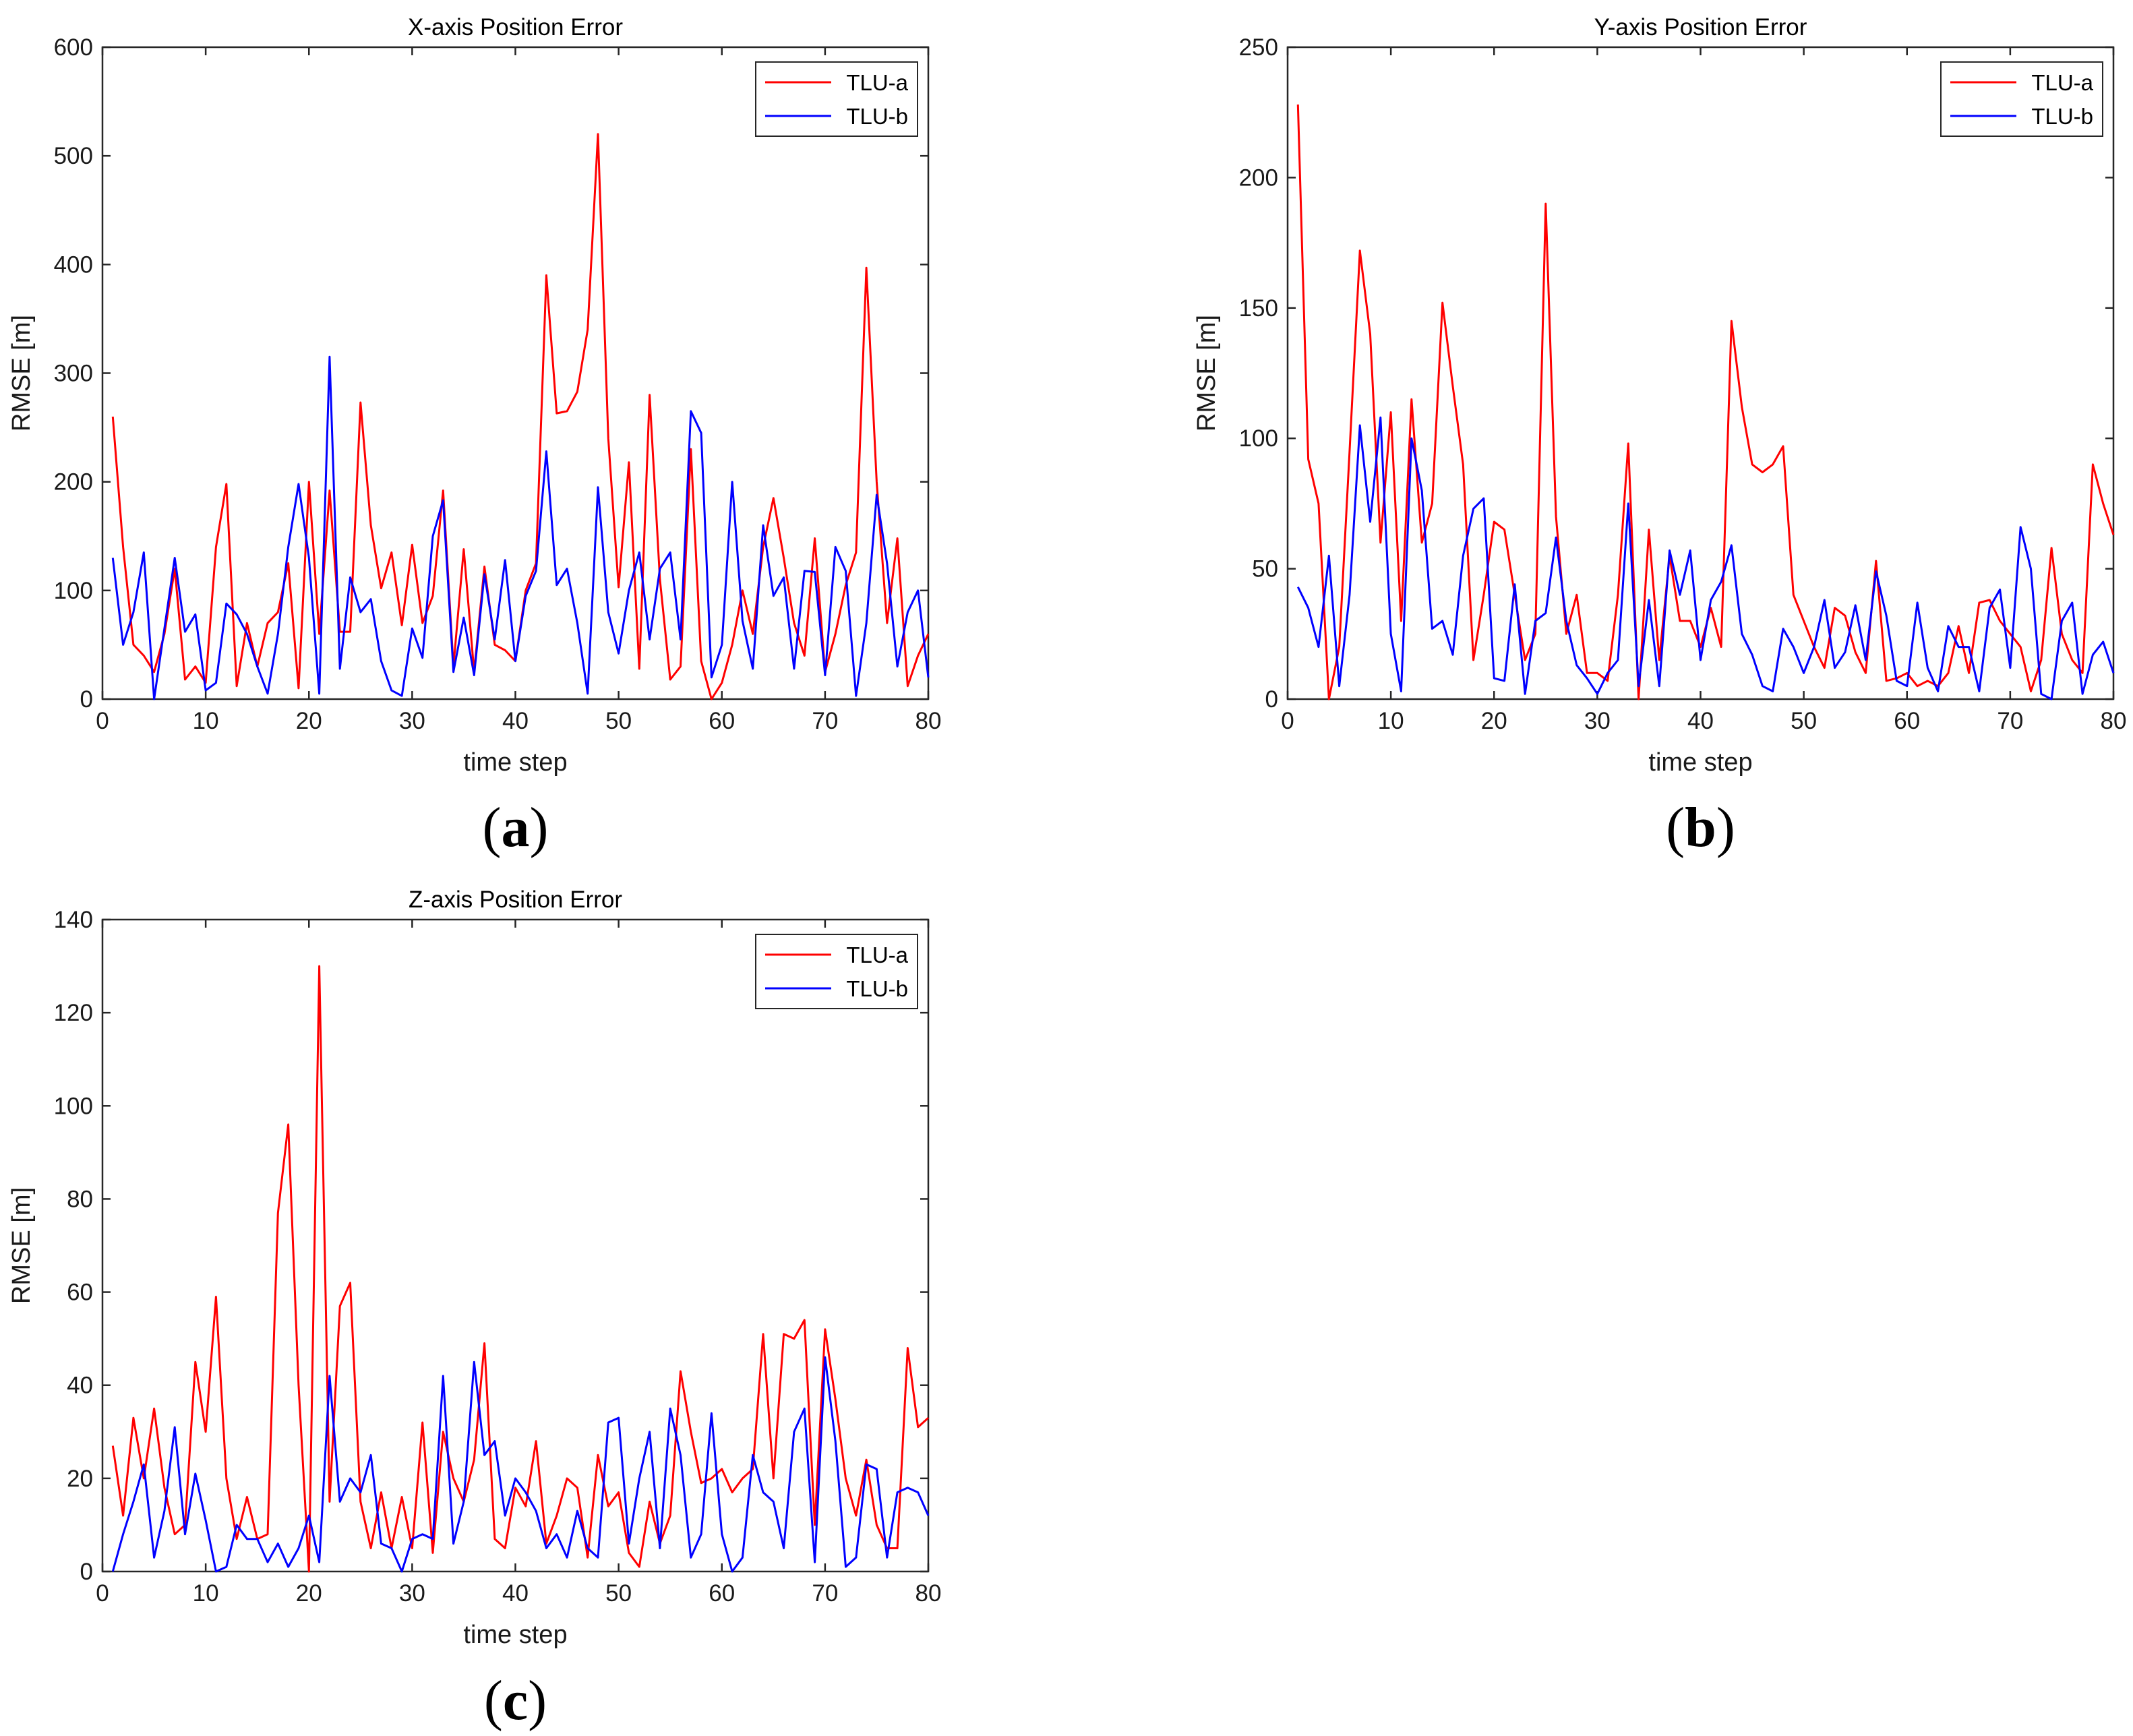 The image size is (2133, 1736). Describe the element at coordinates (80, 1293) in the screenshot. I see `y-tick-label: 60` at that location.